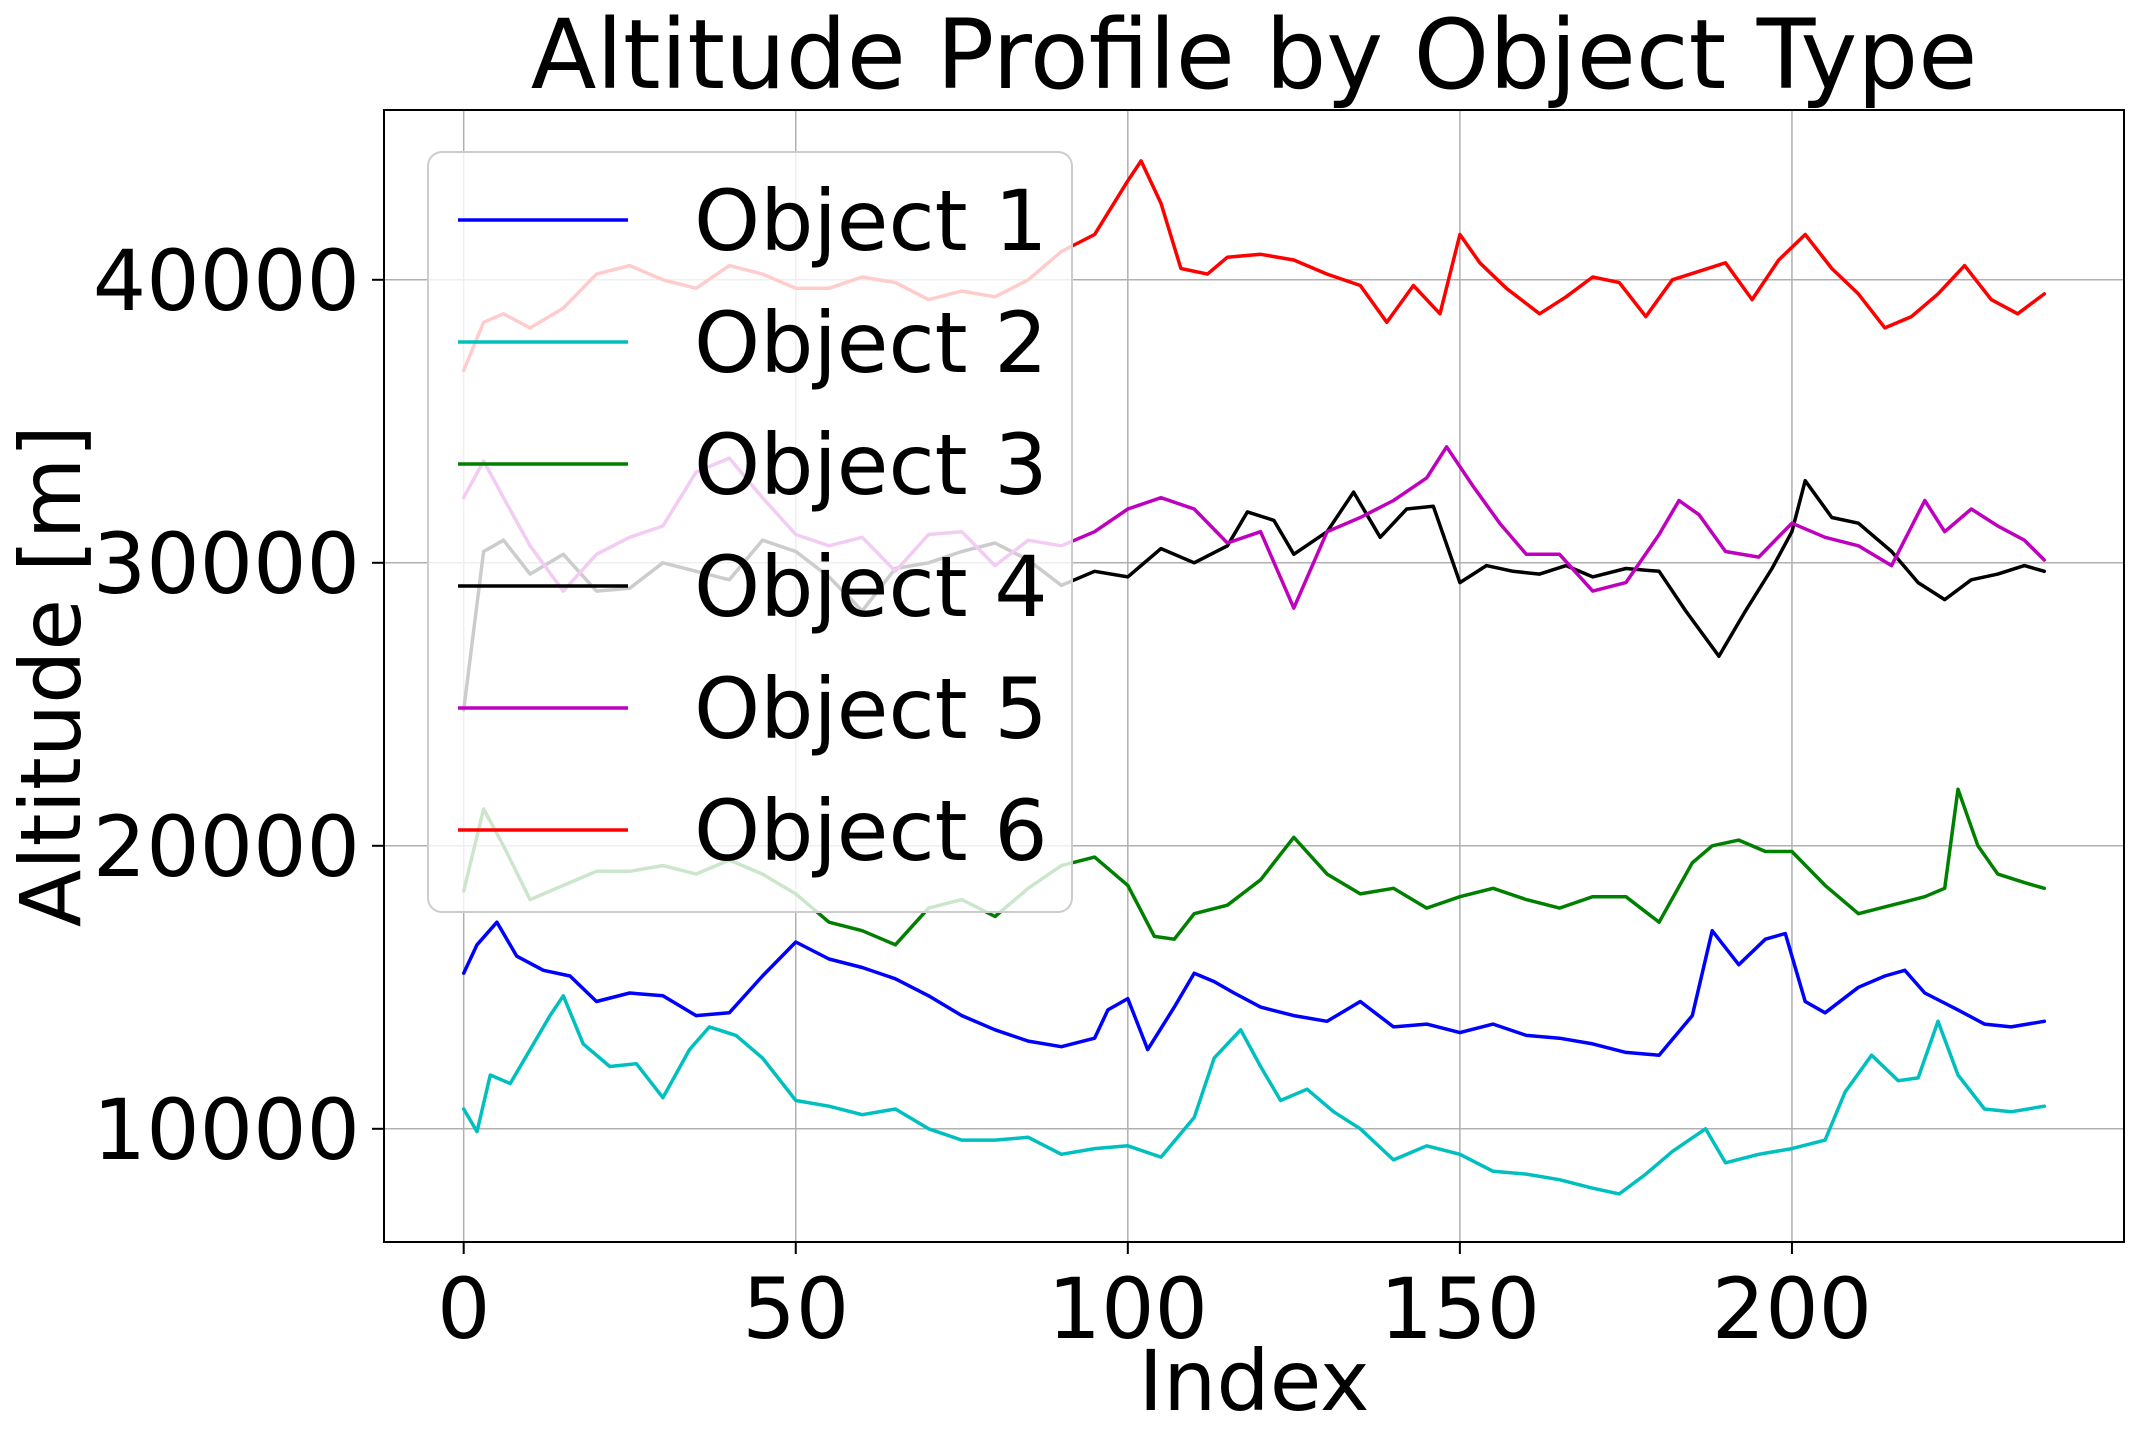  What do you see at coordinates (1792, 1309) in the screenshot?
I see `x-tick-label: 200` at bounding box center [1792, 1309].